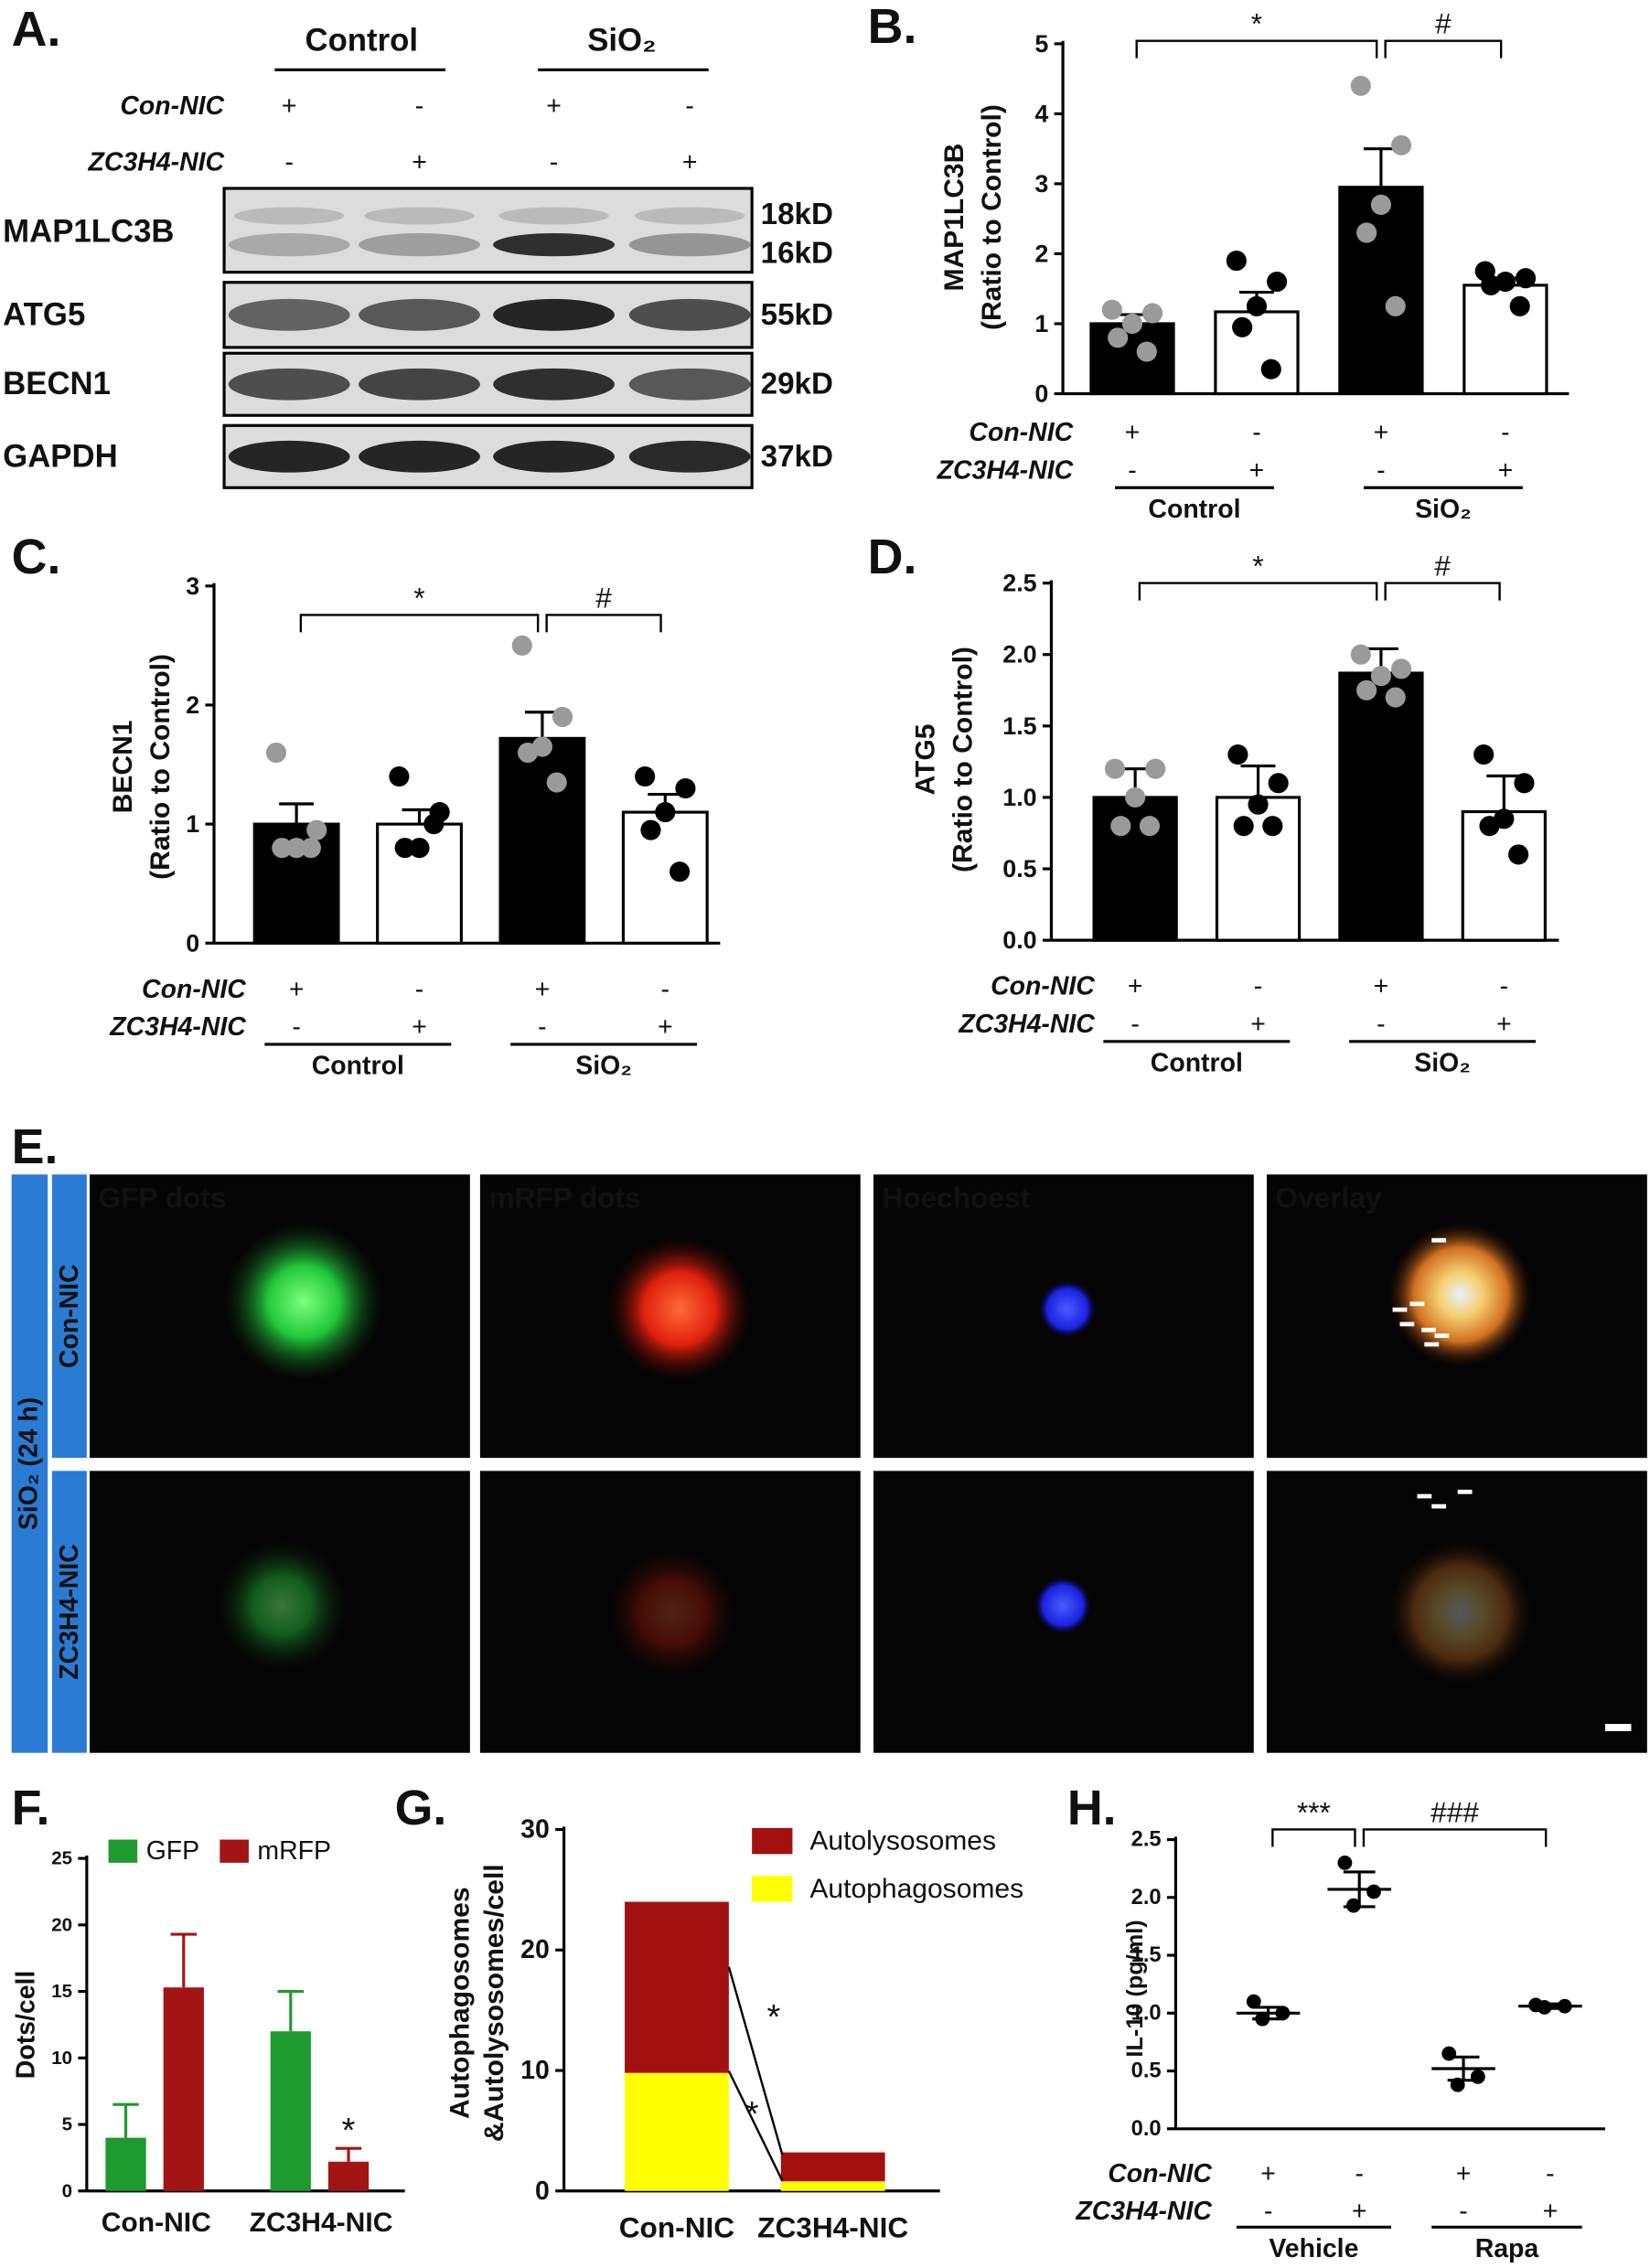 Image resolution: width=1650 pixels, height=2268 pixels. Describe the element at coordinates (25, 2025) in the screenshot. I see `y-axis-label: Dots/cell` at that location.